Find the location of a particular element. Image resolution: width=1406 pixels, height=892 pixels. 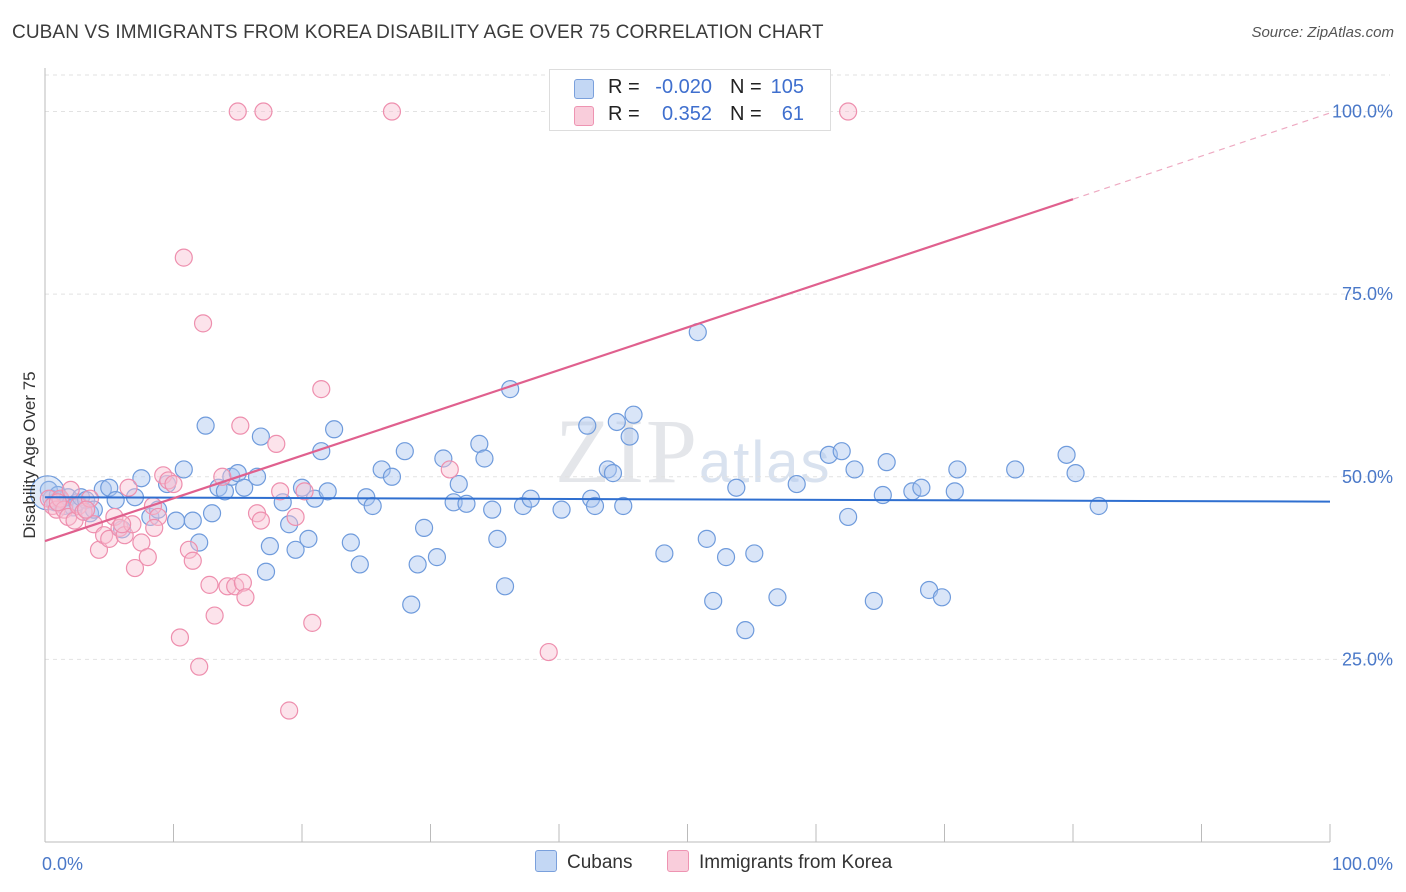

n-value: 105 is located at coordinates (787, 87).